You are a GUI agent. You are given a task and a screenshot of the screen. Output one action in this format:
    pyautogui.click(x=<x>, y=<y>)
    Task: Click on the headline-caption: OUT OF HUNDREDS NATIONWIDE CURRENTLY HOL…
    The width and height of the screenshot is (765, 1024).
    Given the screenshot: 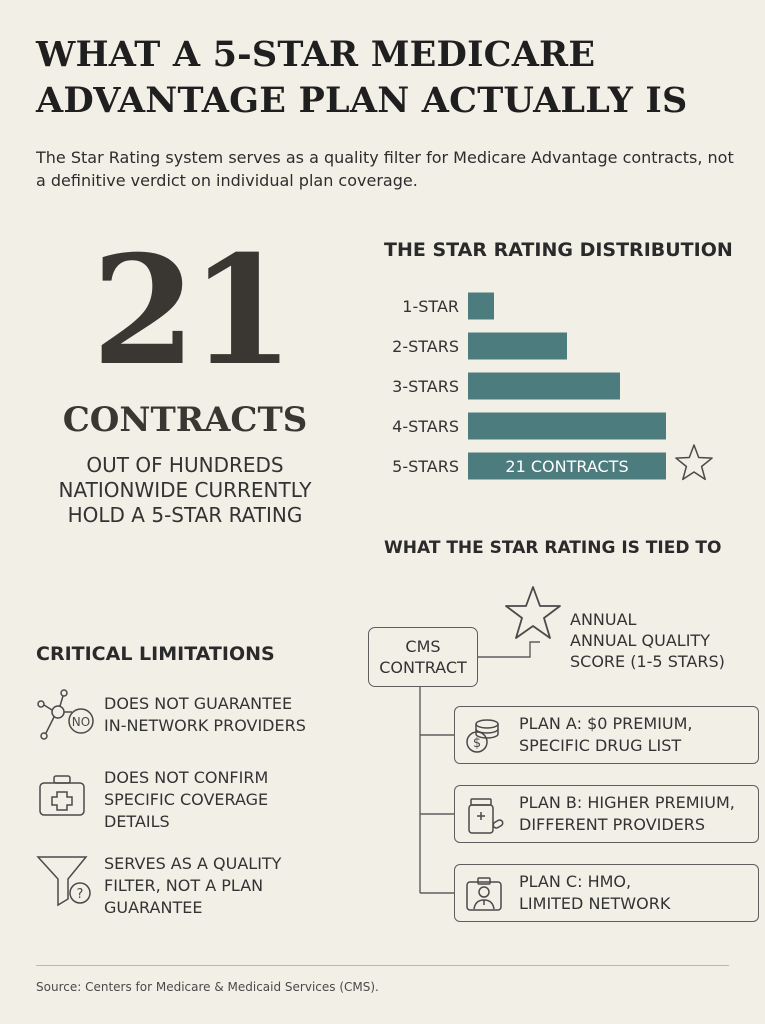 What is the action you would take?
    pyautogui.click(x=185, y=490)
    